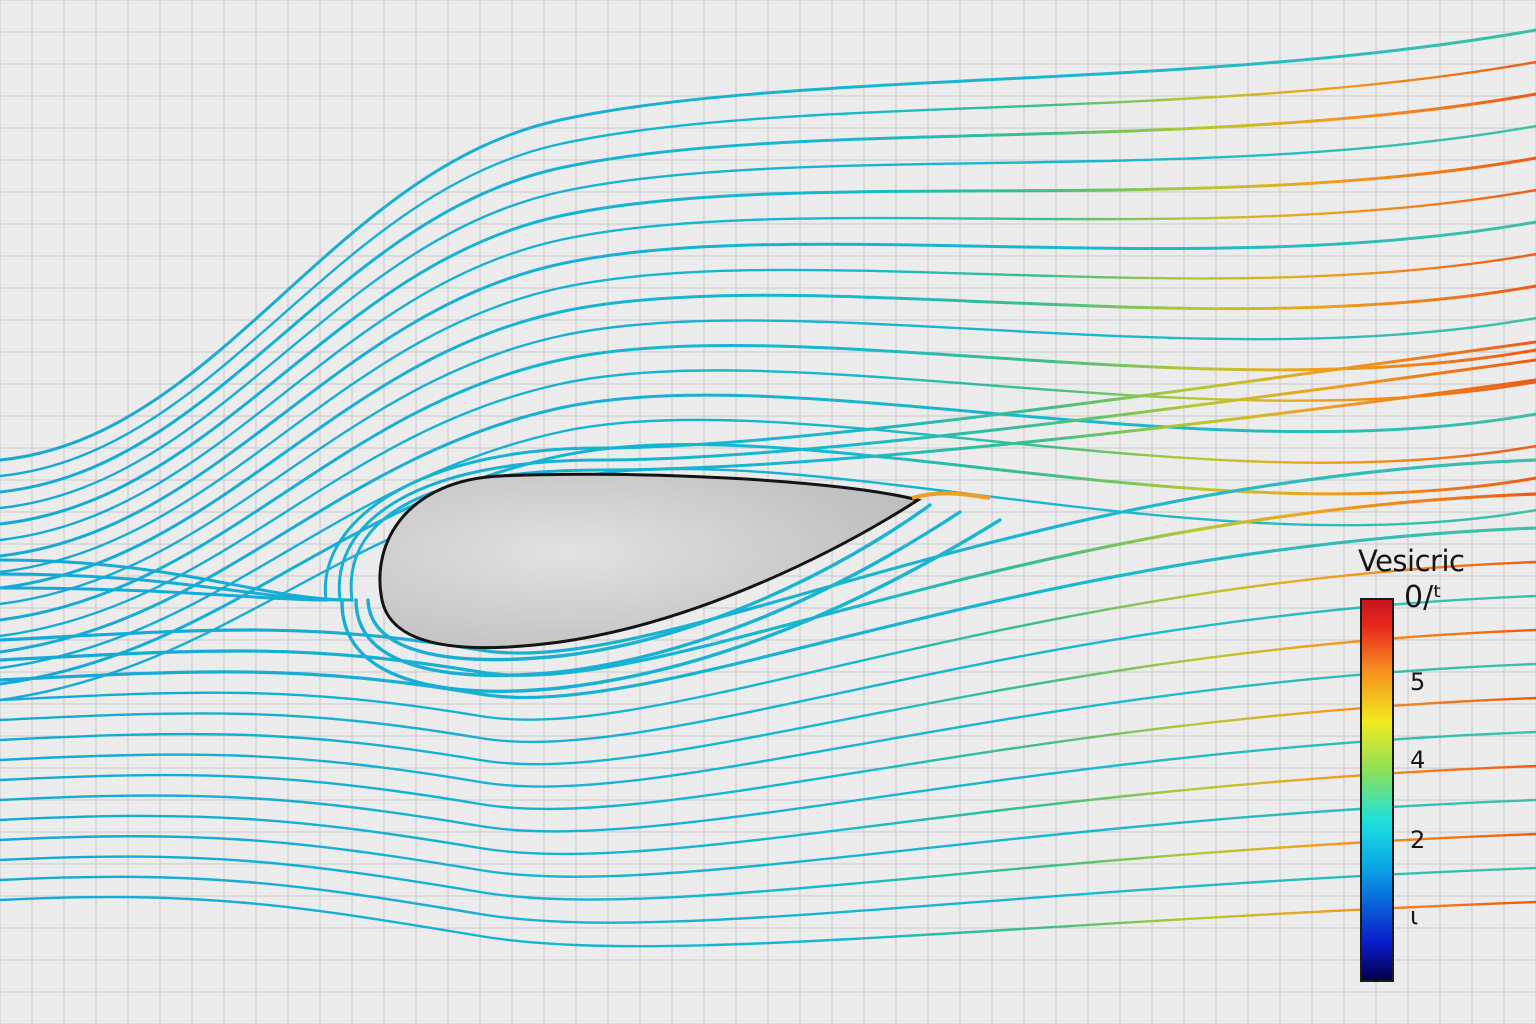  What do you see at coordinates (951, 495) in the screenshot?
I see `trailing-edge-wake` at bounding box center [951, 495].